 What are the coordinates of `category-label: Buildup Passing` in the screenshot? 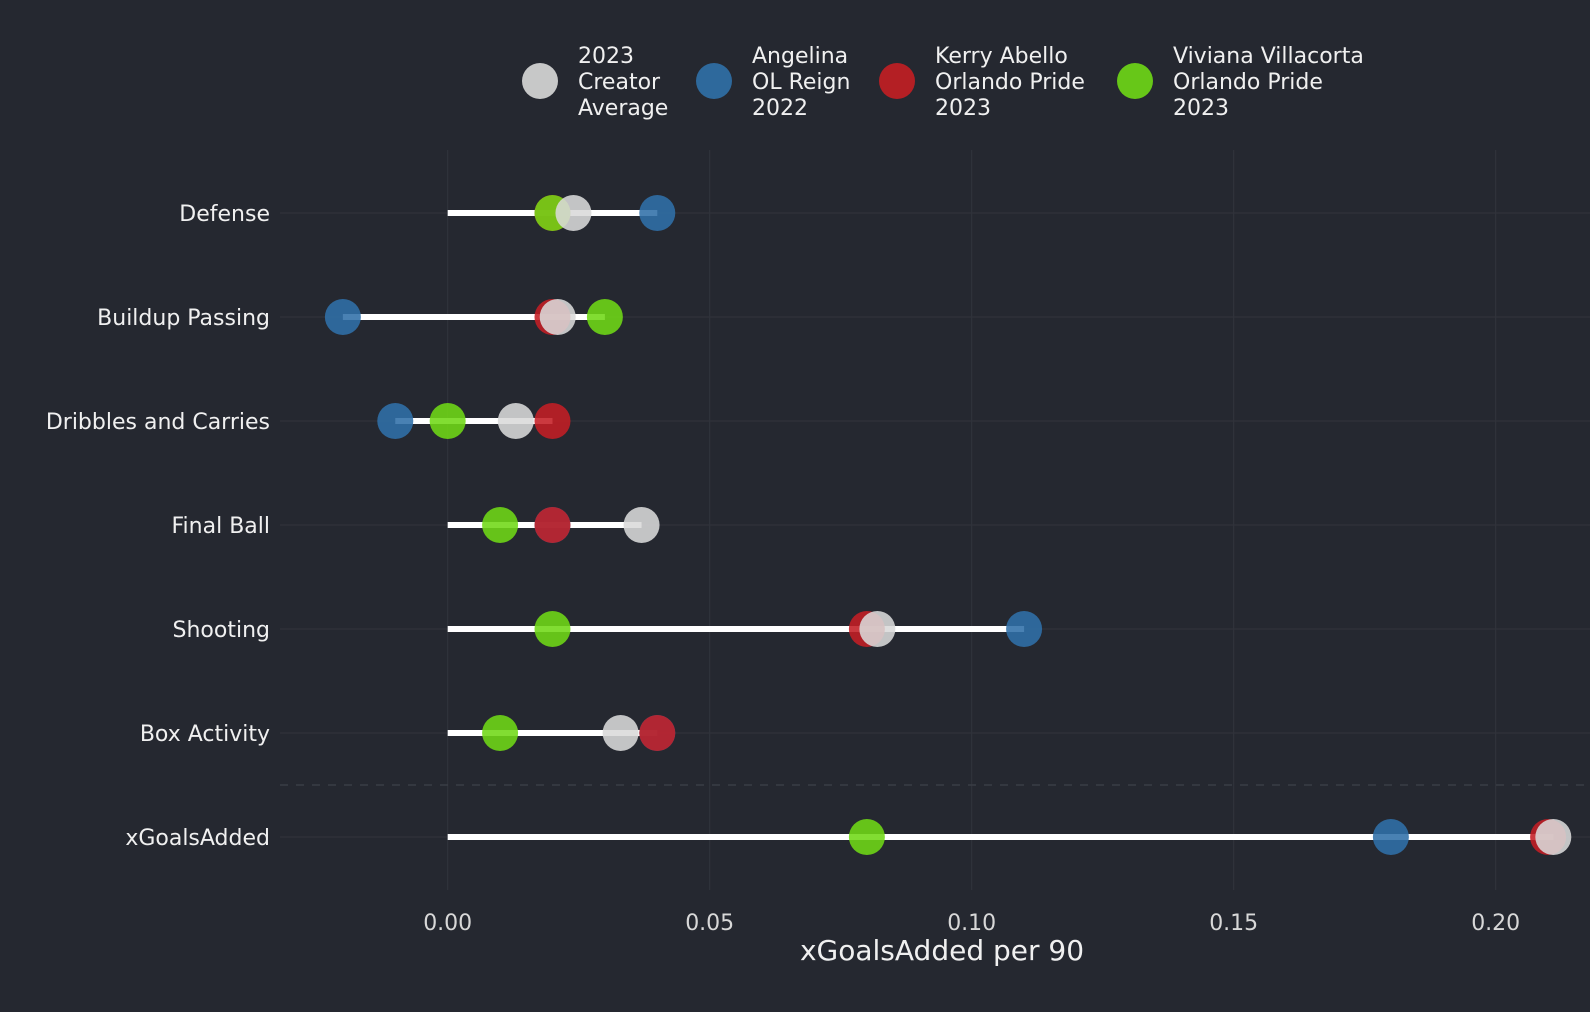 It's located at (183, 318).